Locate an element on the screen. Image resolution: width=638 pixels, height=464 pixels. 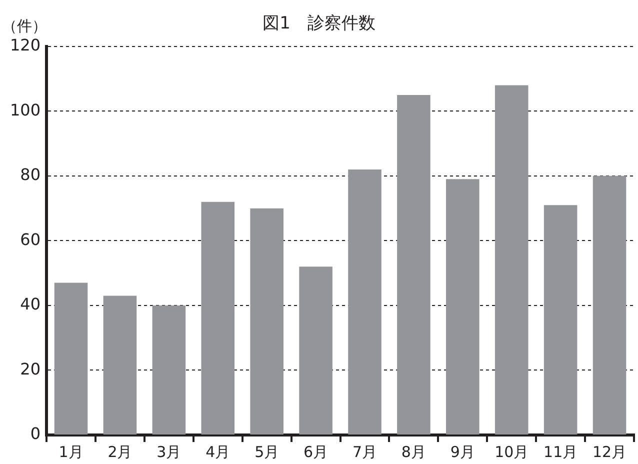
y-tick-label: 40 is located at coordinates (30, 304).